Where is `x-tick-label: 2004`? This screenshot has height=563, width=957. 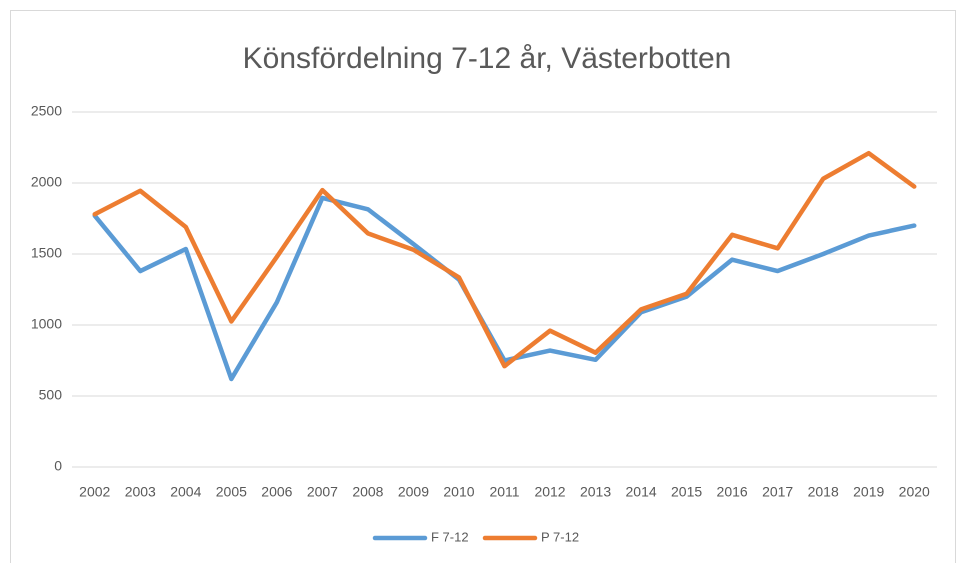
x-tick-label: 2004 is located at coordinates (185, 492).